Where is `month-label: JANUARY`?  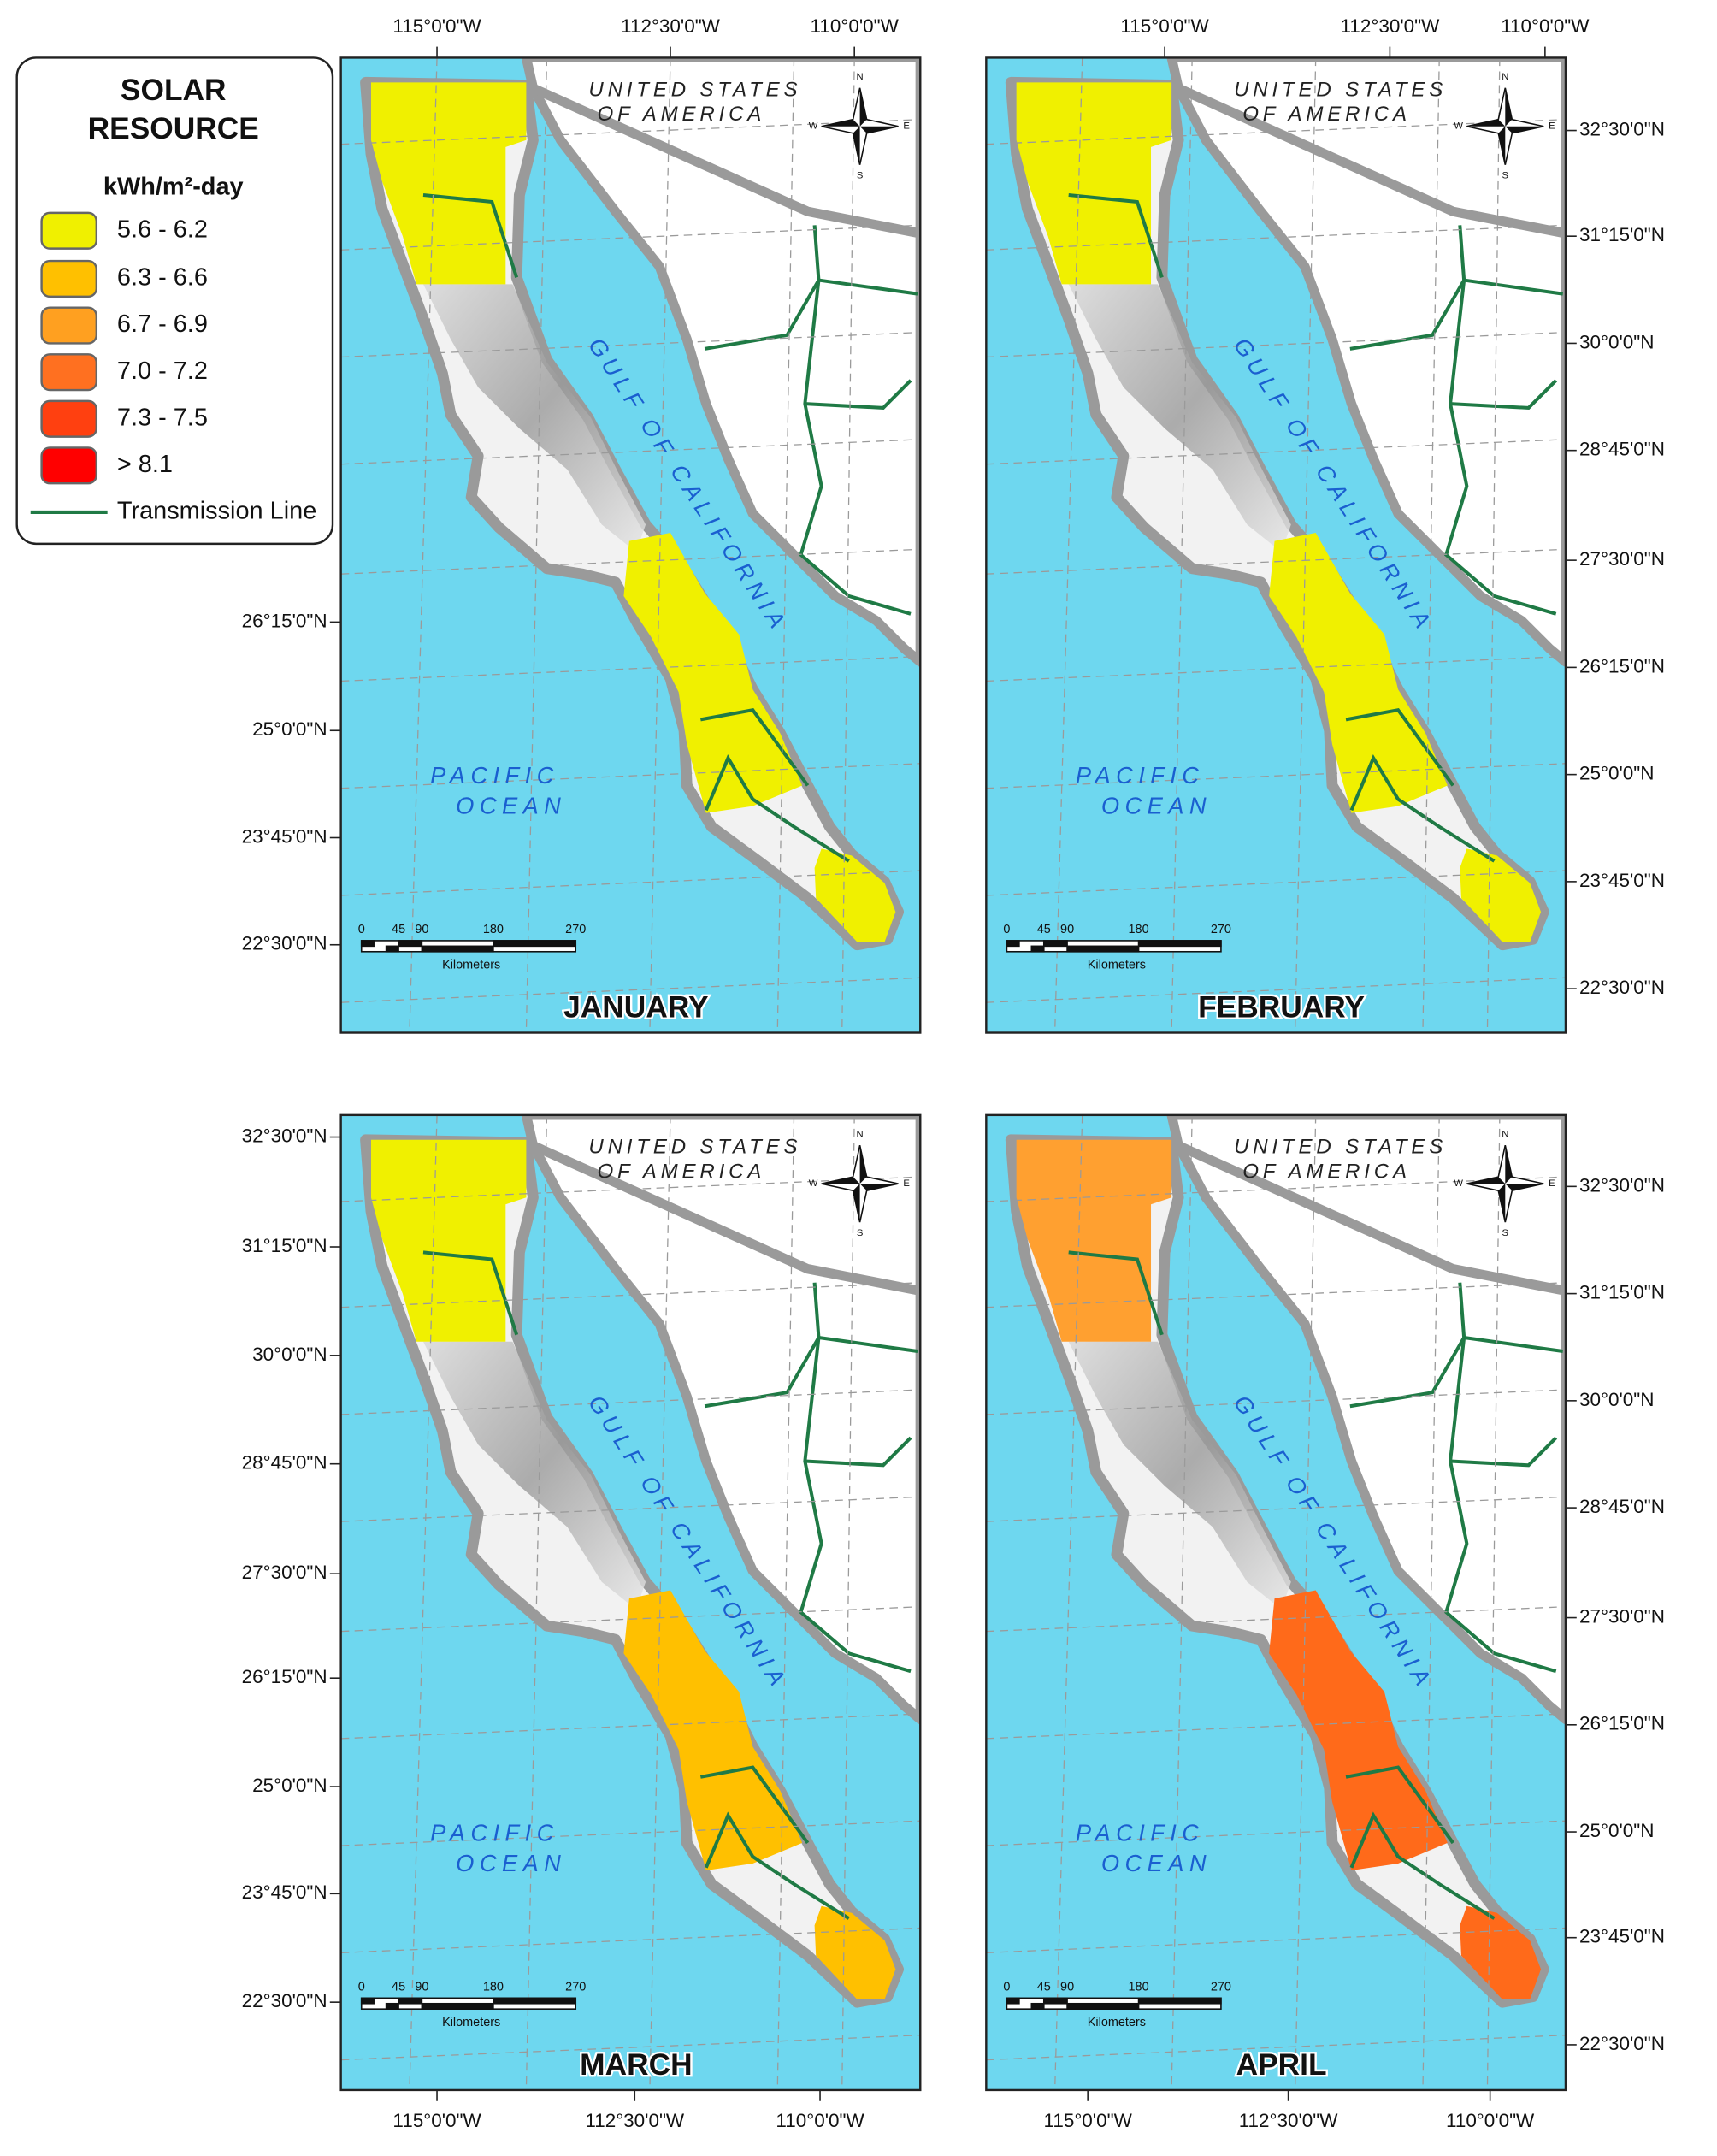
month-label: JANUARY is located at coordinates (635, 1008).